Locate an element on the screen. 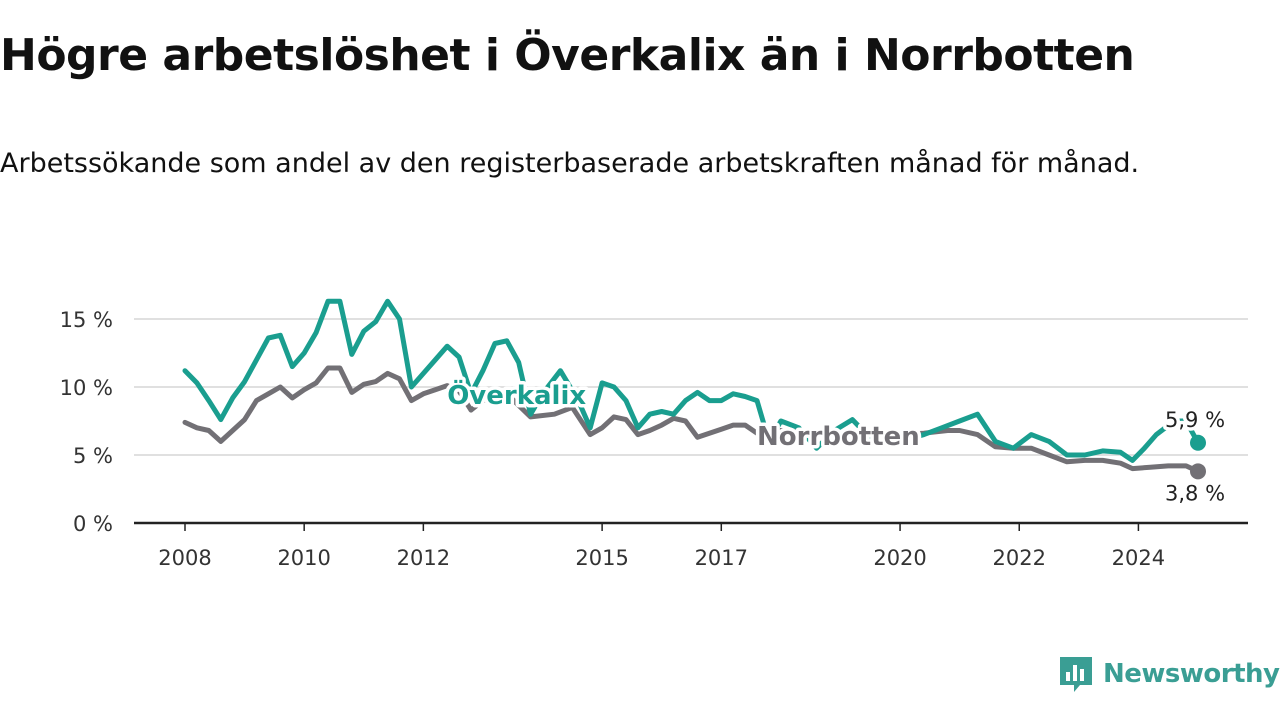  series-label-overkalix-halo: Överkalix is located at coordinates (516, 394).